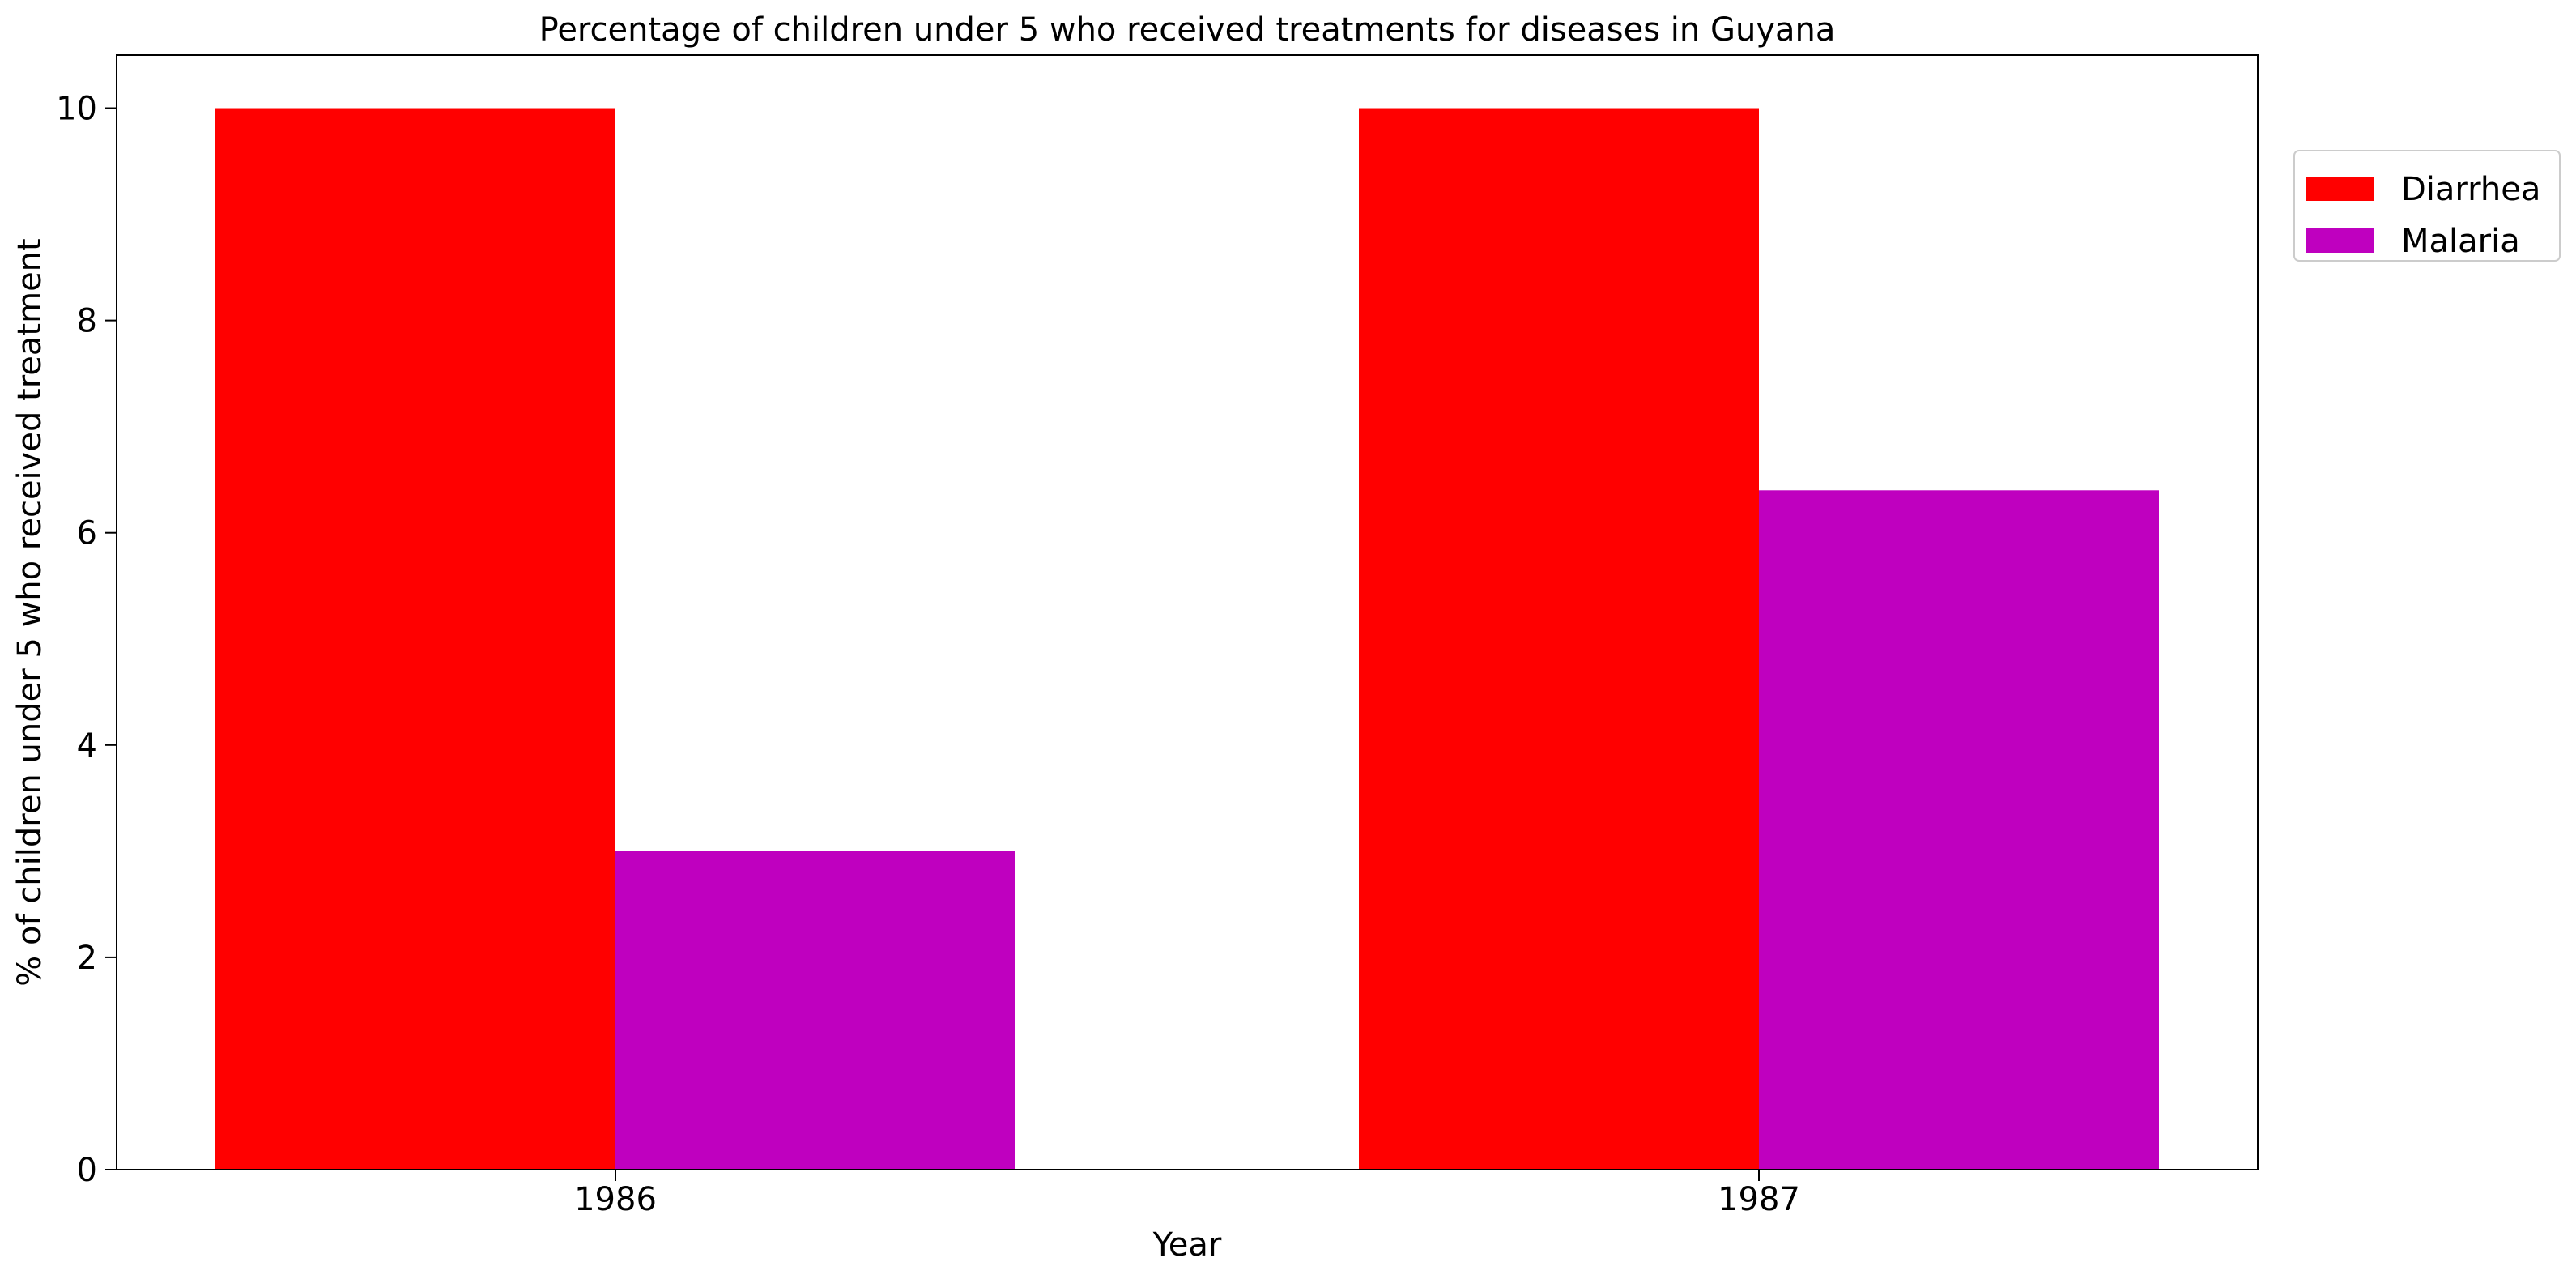  What do you see at coordinates (87, 533) in the screenshot?
I see `y-tick-label: 6` at bounding box center [87, 533].